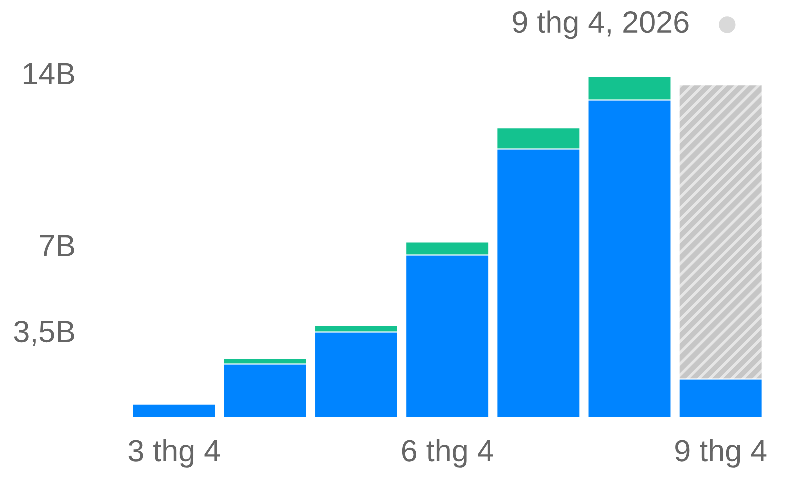 This screenshot has height=499, width=795. Describe the element at coordinates (448, 453) in the screenshot. I see `x-tick-label: 6 thg 4` at that location.